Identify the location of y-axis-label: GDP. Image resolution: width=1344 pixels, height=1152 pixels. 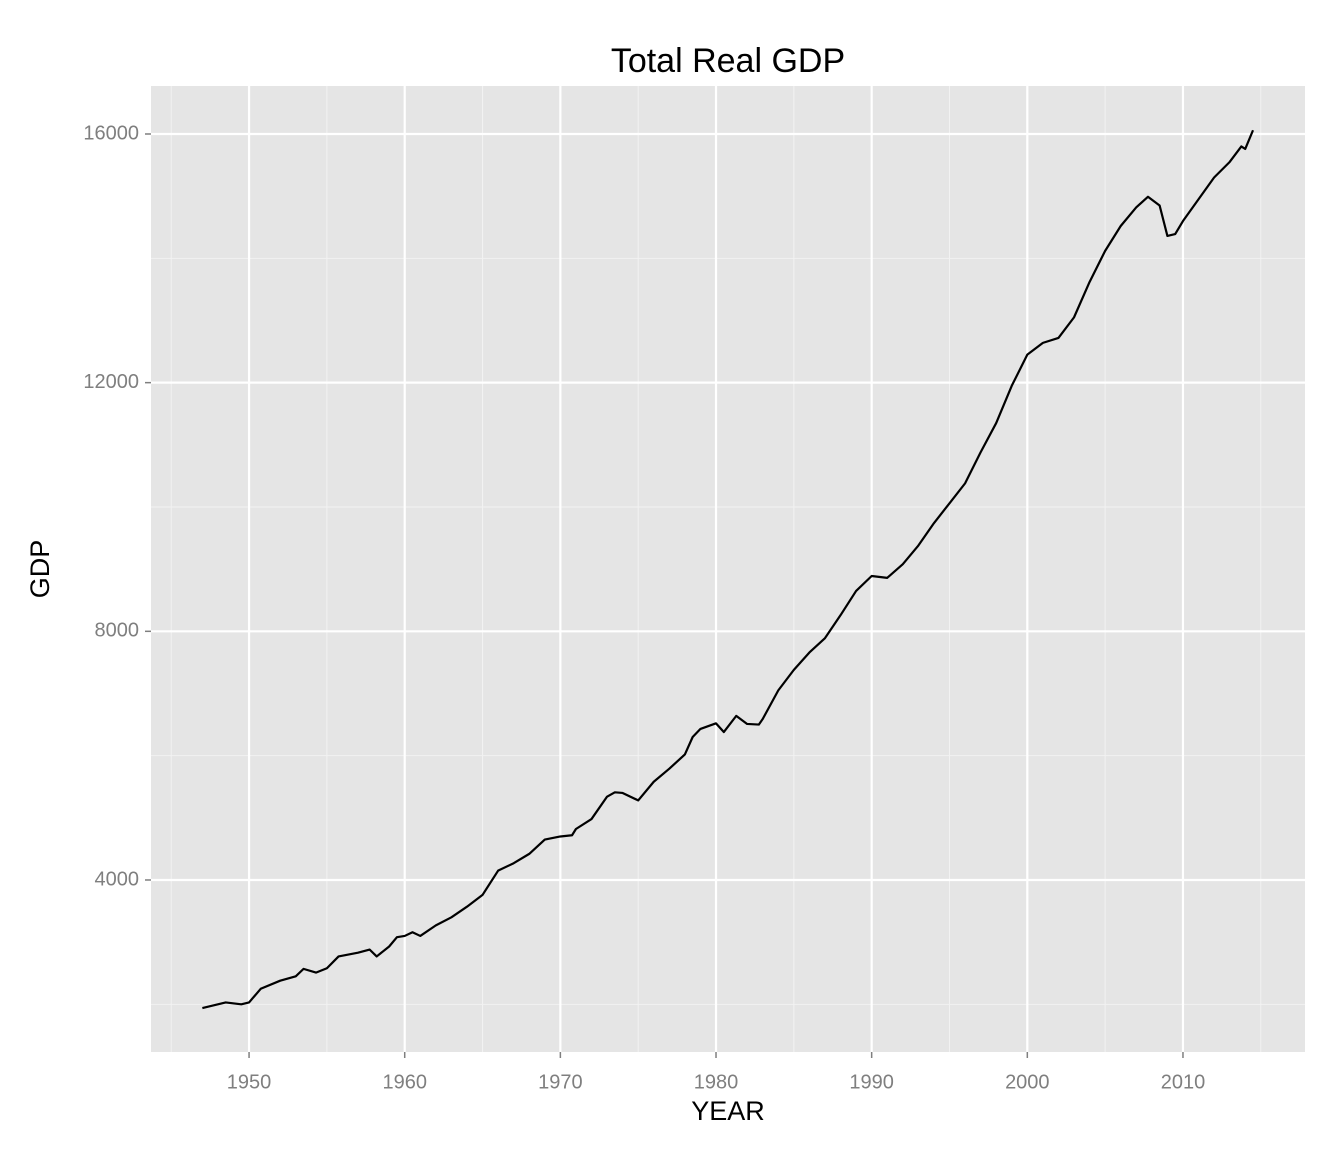
(40, 569).